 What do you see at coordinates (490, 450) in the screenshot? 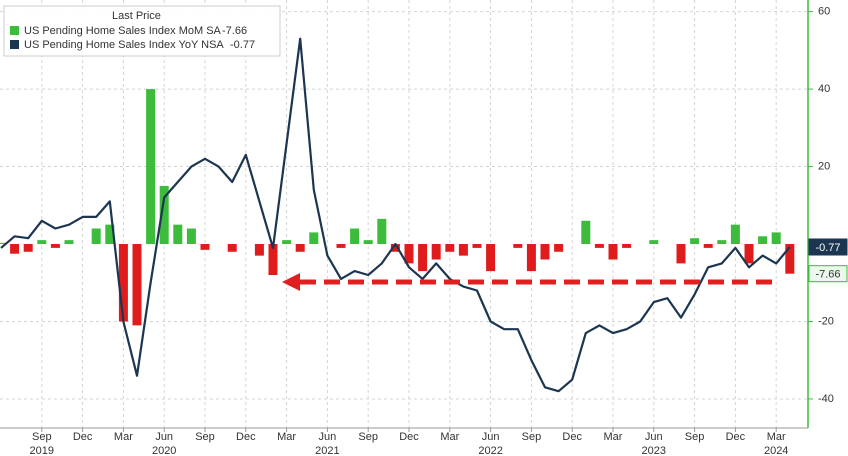
I see `year-label: 2022` at bounding box center [490, 450].